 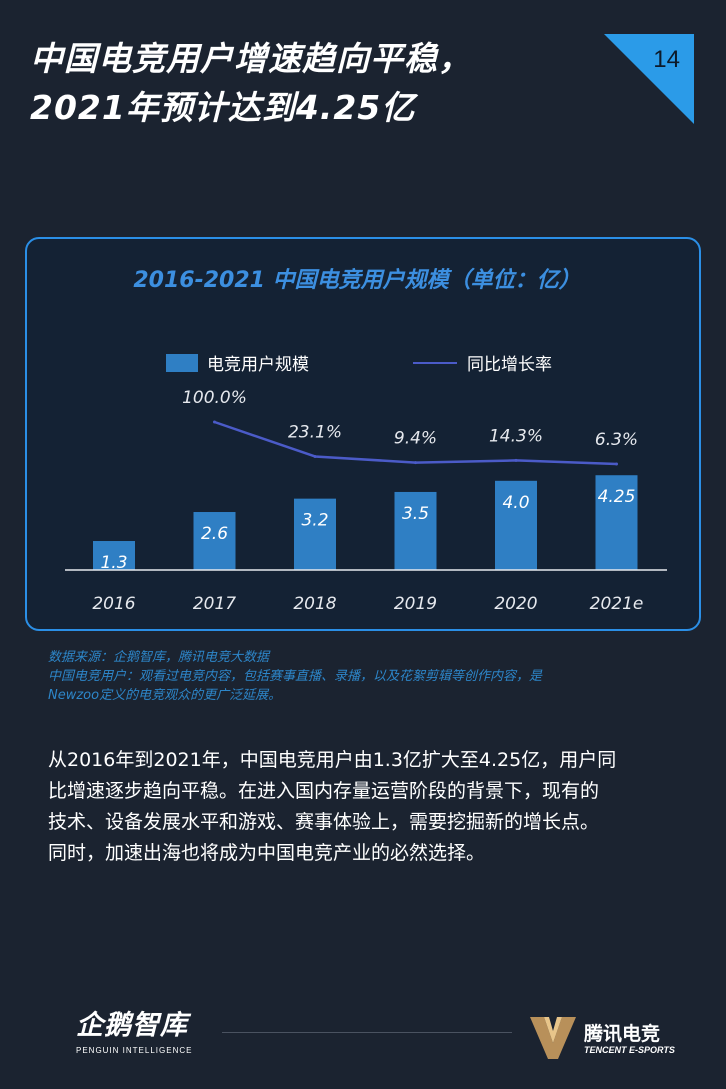 What do you see at coordinates (553, 1038) in the screenshot?
I see `tencent-v-icon` at bounding box center [553, 1038].